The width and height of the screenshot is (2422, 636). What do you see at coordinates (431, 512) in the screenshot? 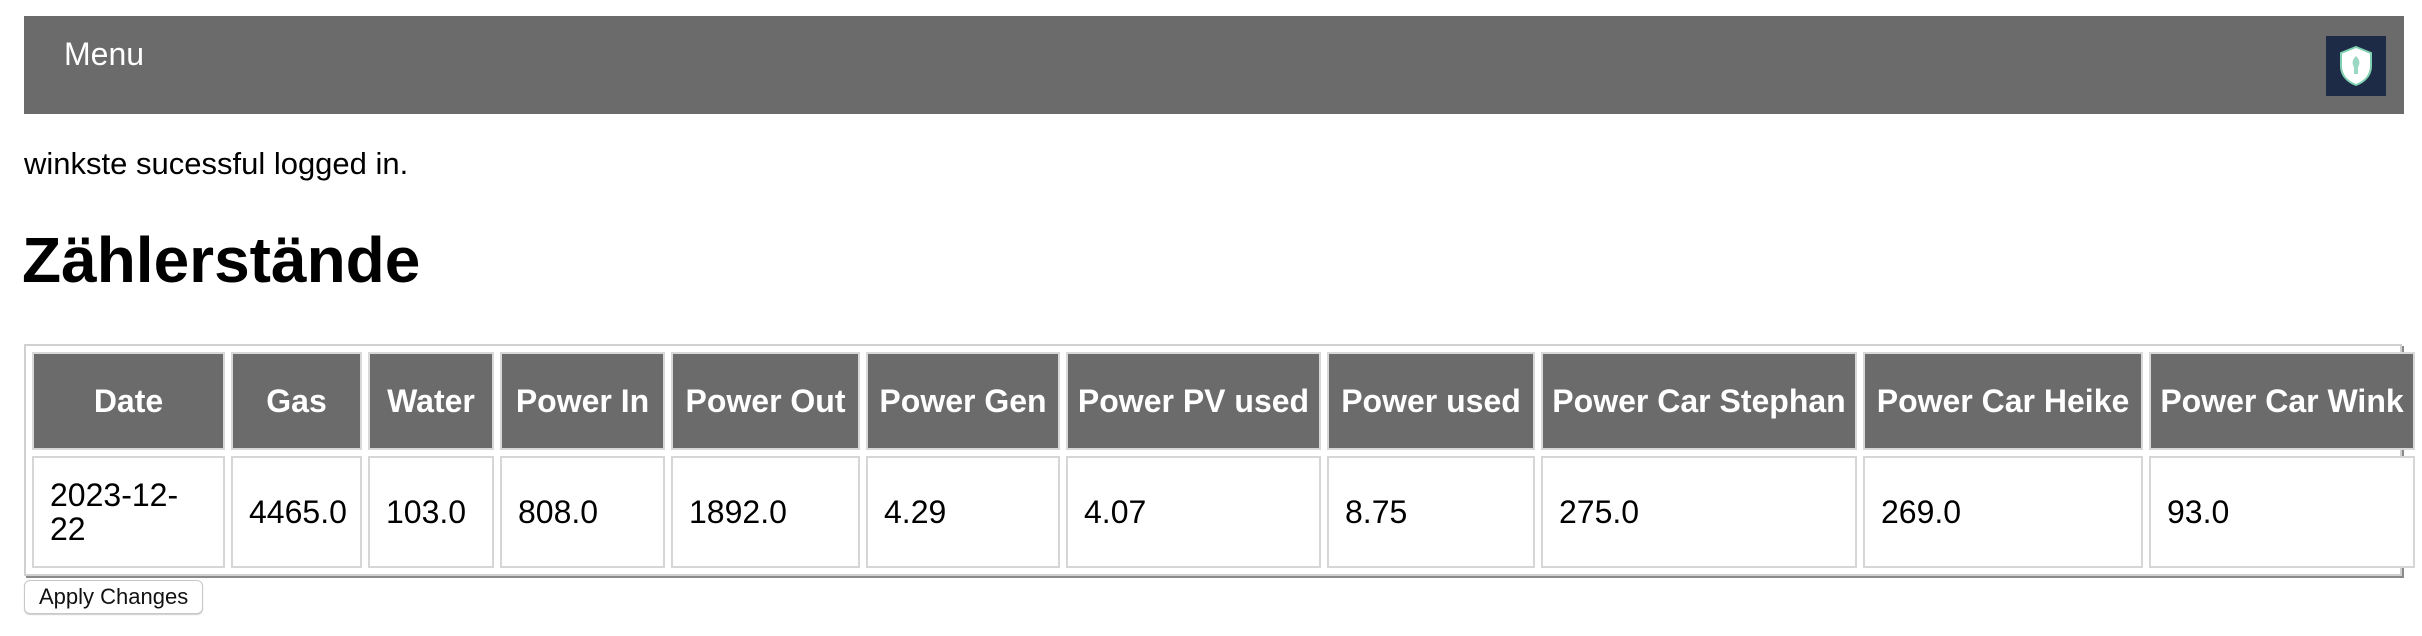
I see `cell-water: 103.0` at bounding box center [431, 512].